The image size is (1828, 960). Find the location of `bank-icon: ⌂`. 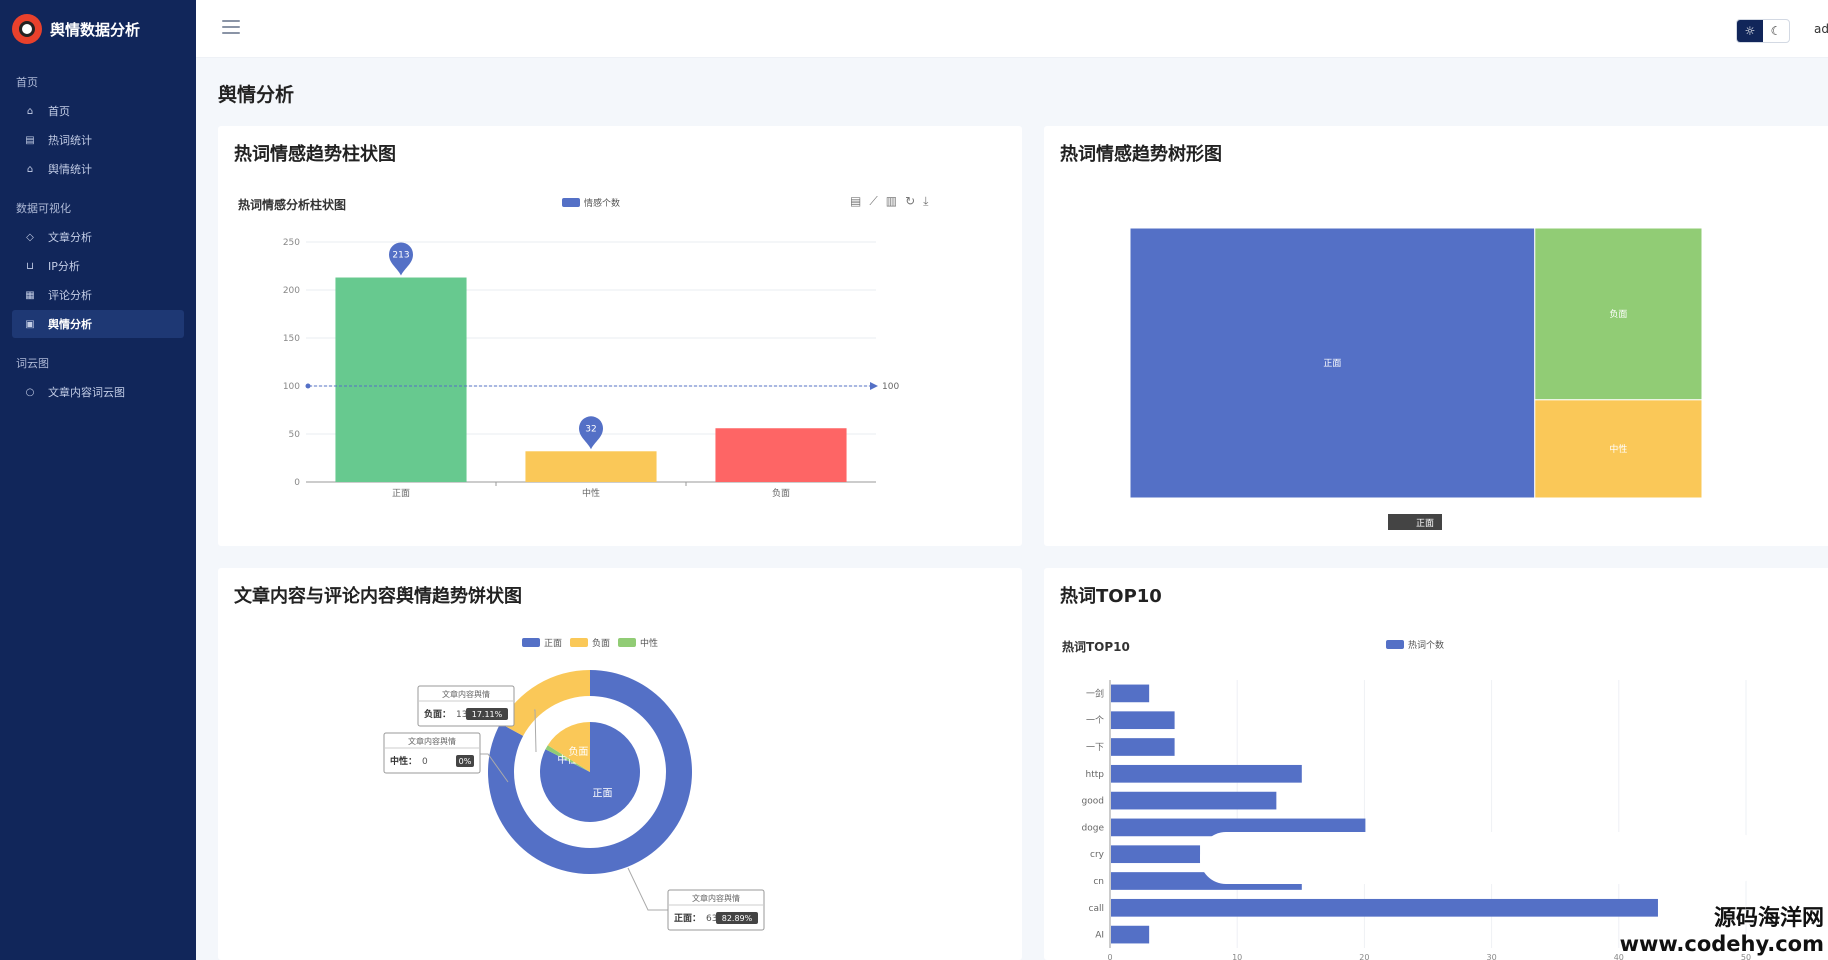

bank-icon: ⌂ is located at coordinates (30, 169).